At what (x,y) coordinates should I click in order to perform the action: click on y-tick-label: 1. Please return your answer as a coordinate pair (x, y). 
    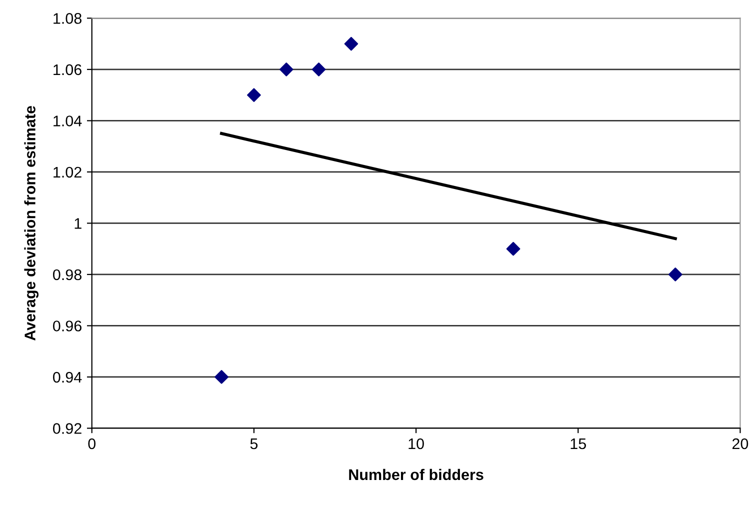
    Looking at the image, I should click on (78, 223).